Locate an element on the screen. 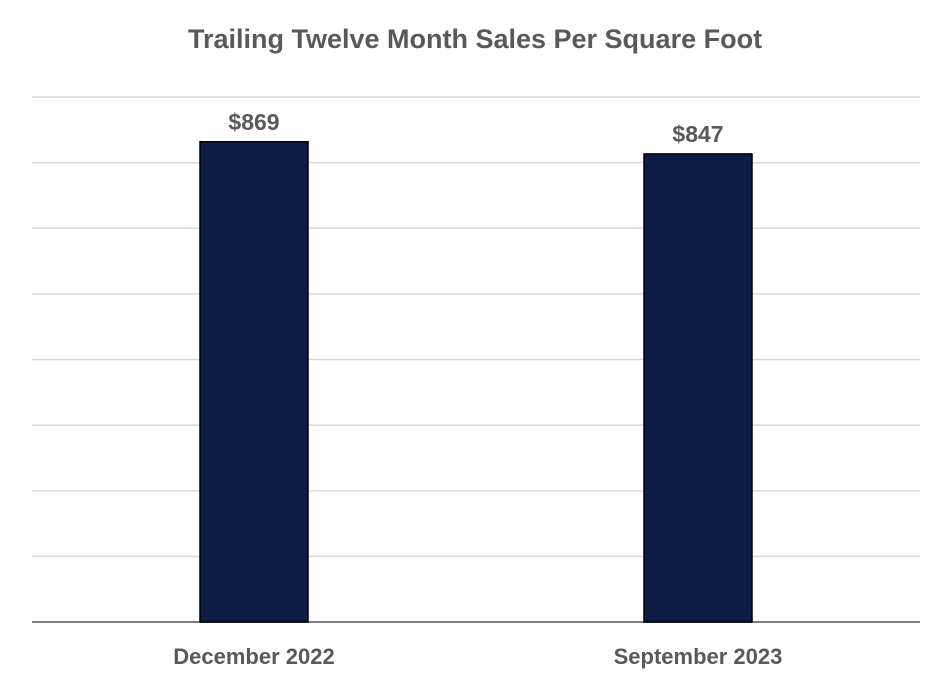  category-labels: December 2022 September 2023 is located at coordinates (477, 656).